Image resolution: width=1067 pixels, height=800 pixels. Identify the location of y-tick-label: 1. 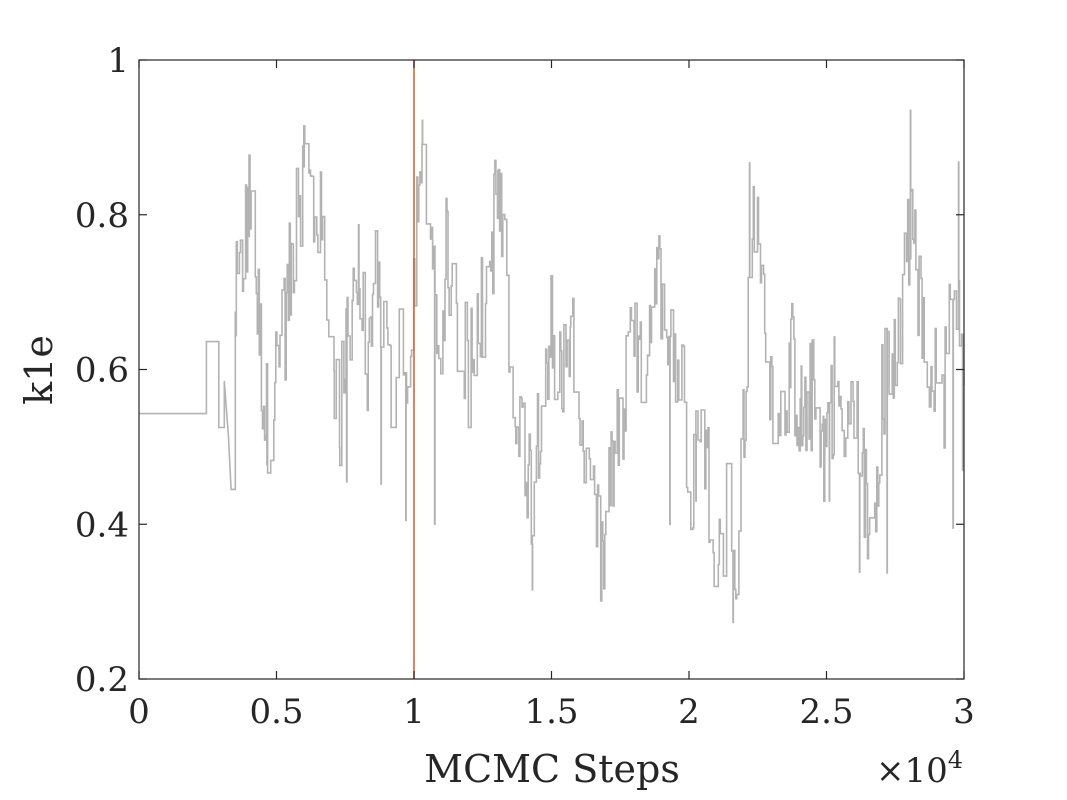
(118, 61).